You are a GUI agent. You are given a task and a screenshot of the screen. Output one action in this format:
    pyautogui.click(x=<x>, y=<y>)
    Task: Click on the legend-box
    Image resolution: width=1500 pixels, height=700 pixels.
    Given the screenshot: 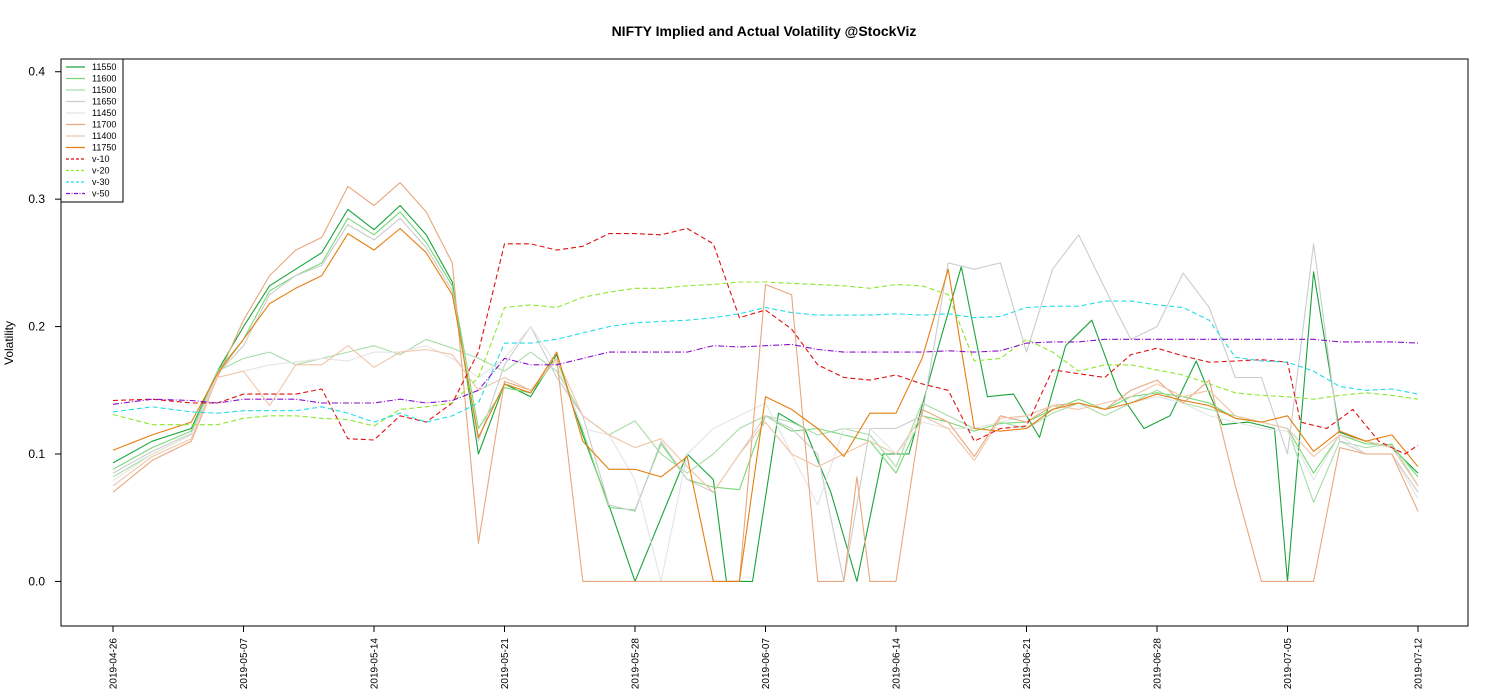 What is the action you would take?
    pyautogui.click(x=92, y=130)
    